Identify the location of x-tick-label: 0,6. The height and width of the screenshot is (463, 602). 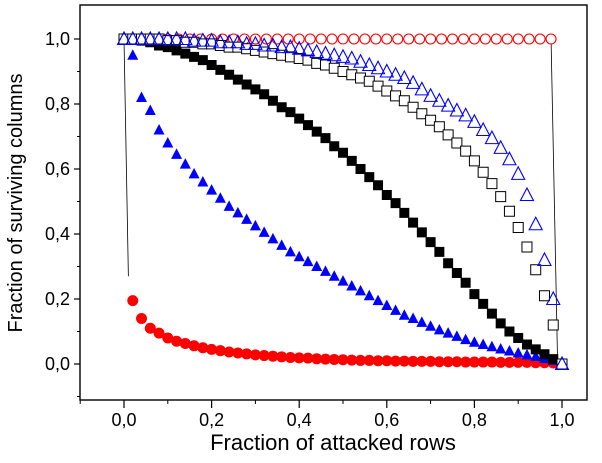
(386, 420).